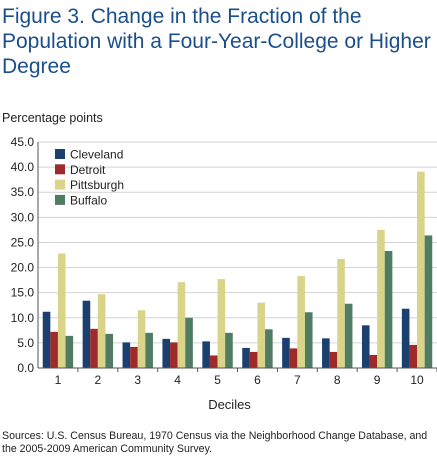 This screenshot has width=437, height=460. I want to click on y-tick-label: 40.0, so click(23, 167).